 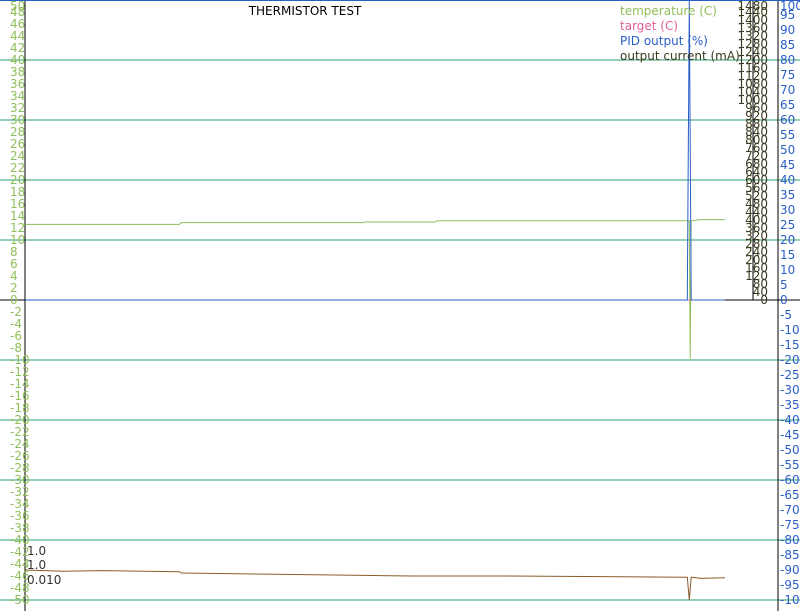 What do you see at coordinates (17, 204) in the screenshot?
I see `temperature-tick-label: 16` at bounding box center [17, 204].